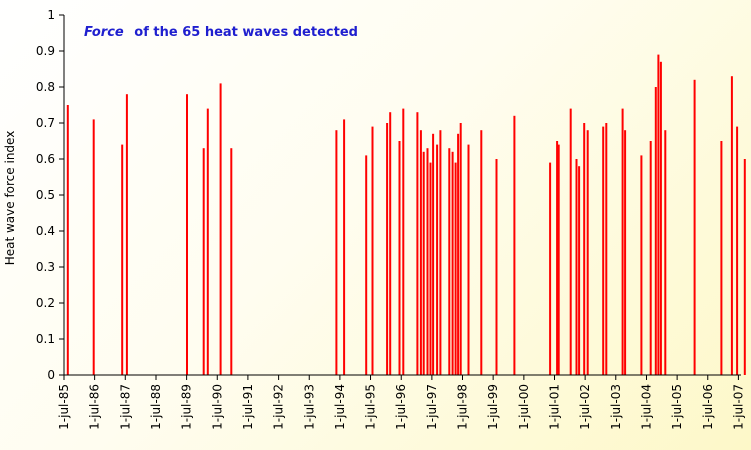  I want to click on y-tick-label: 1, so click(51, 15).